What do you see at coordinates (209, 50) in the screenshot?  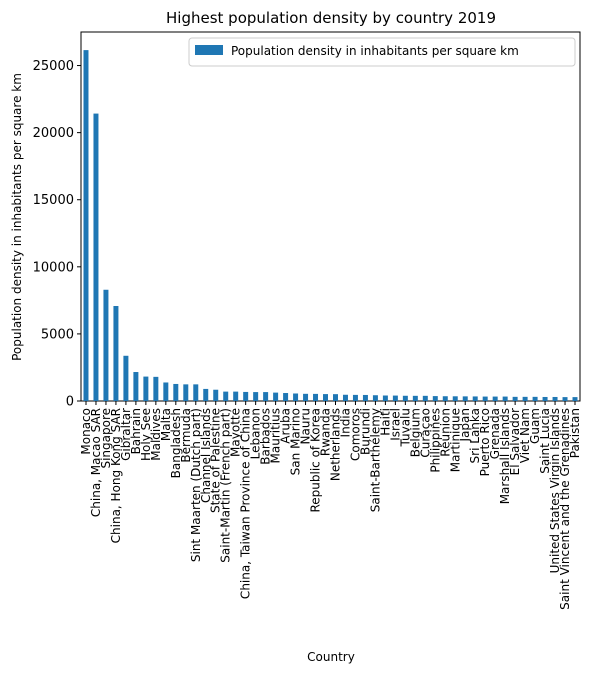 I see `legend-swatch` at bounding box center [209, 50].